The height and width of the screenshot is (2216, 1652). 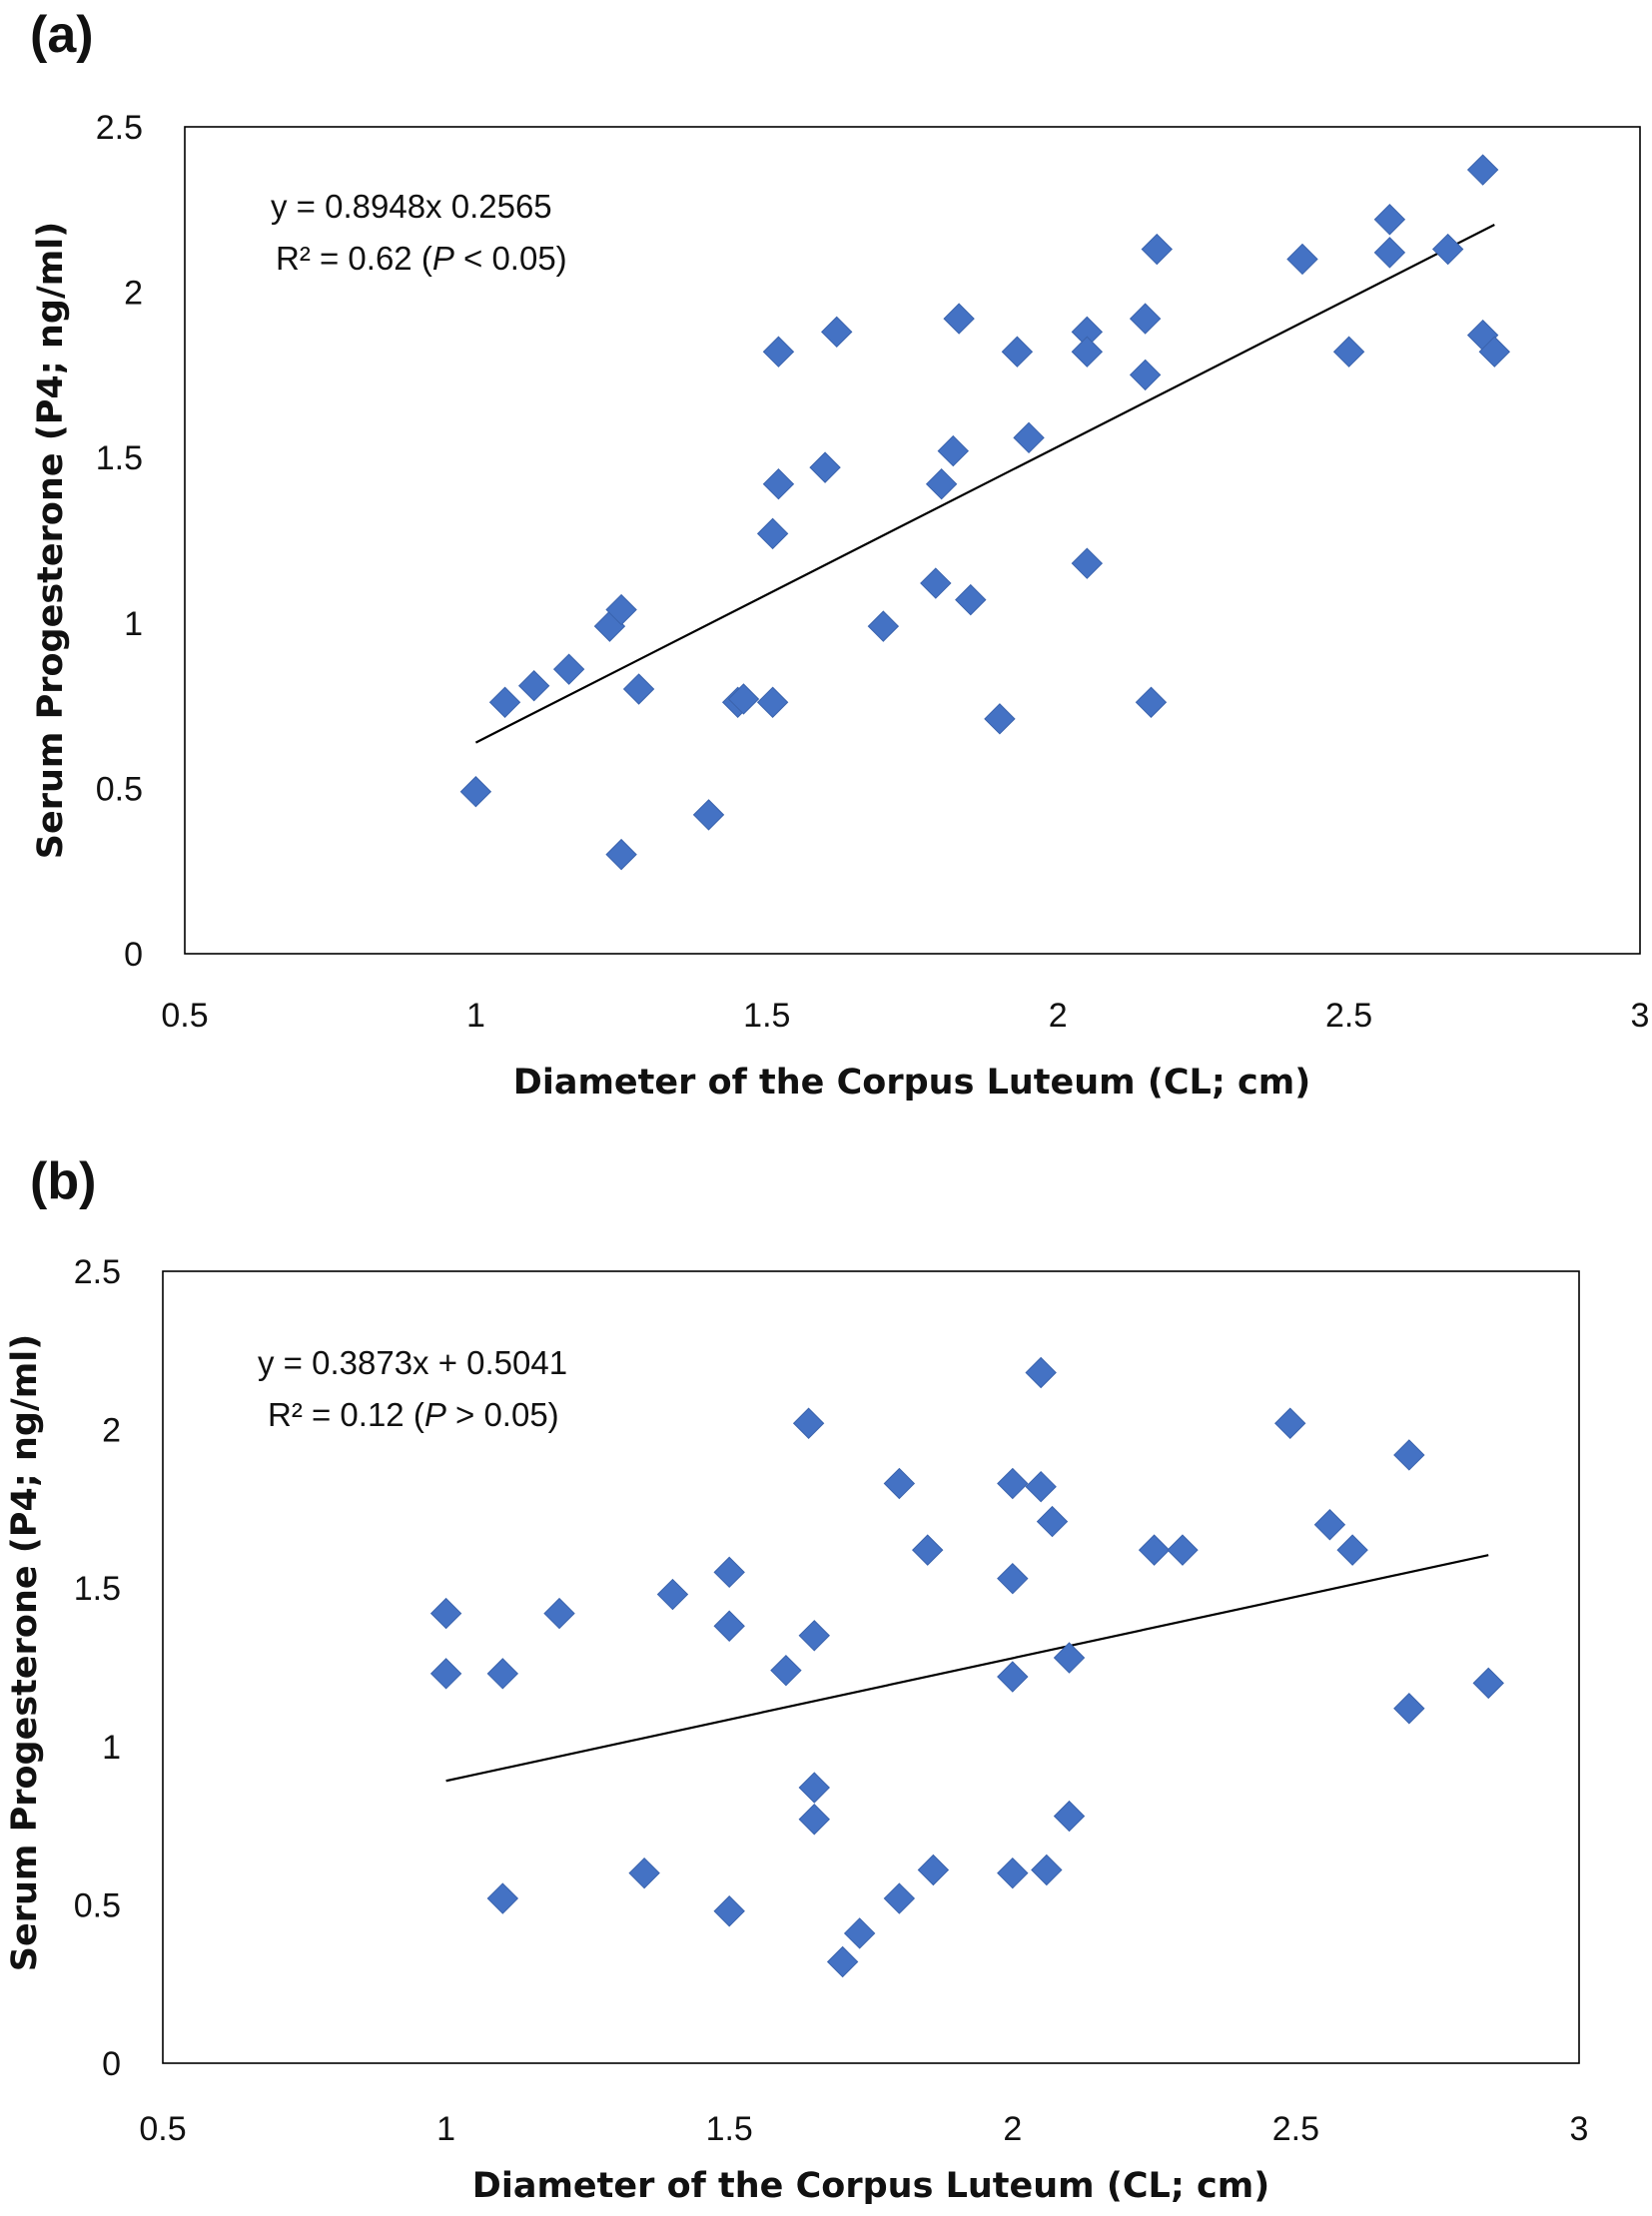 I want to click on y-tick-label: 0.5, so click(x=119, y=789).